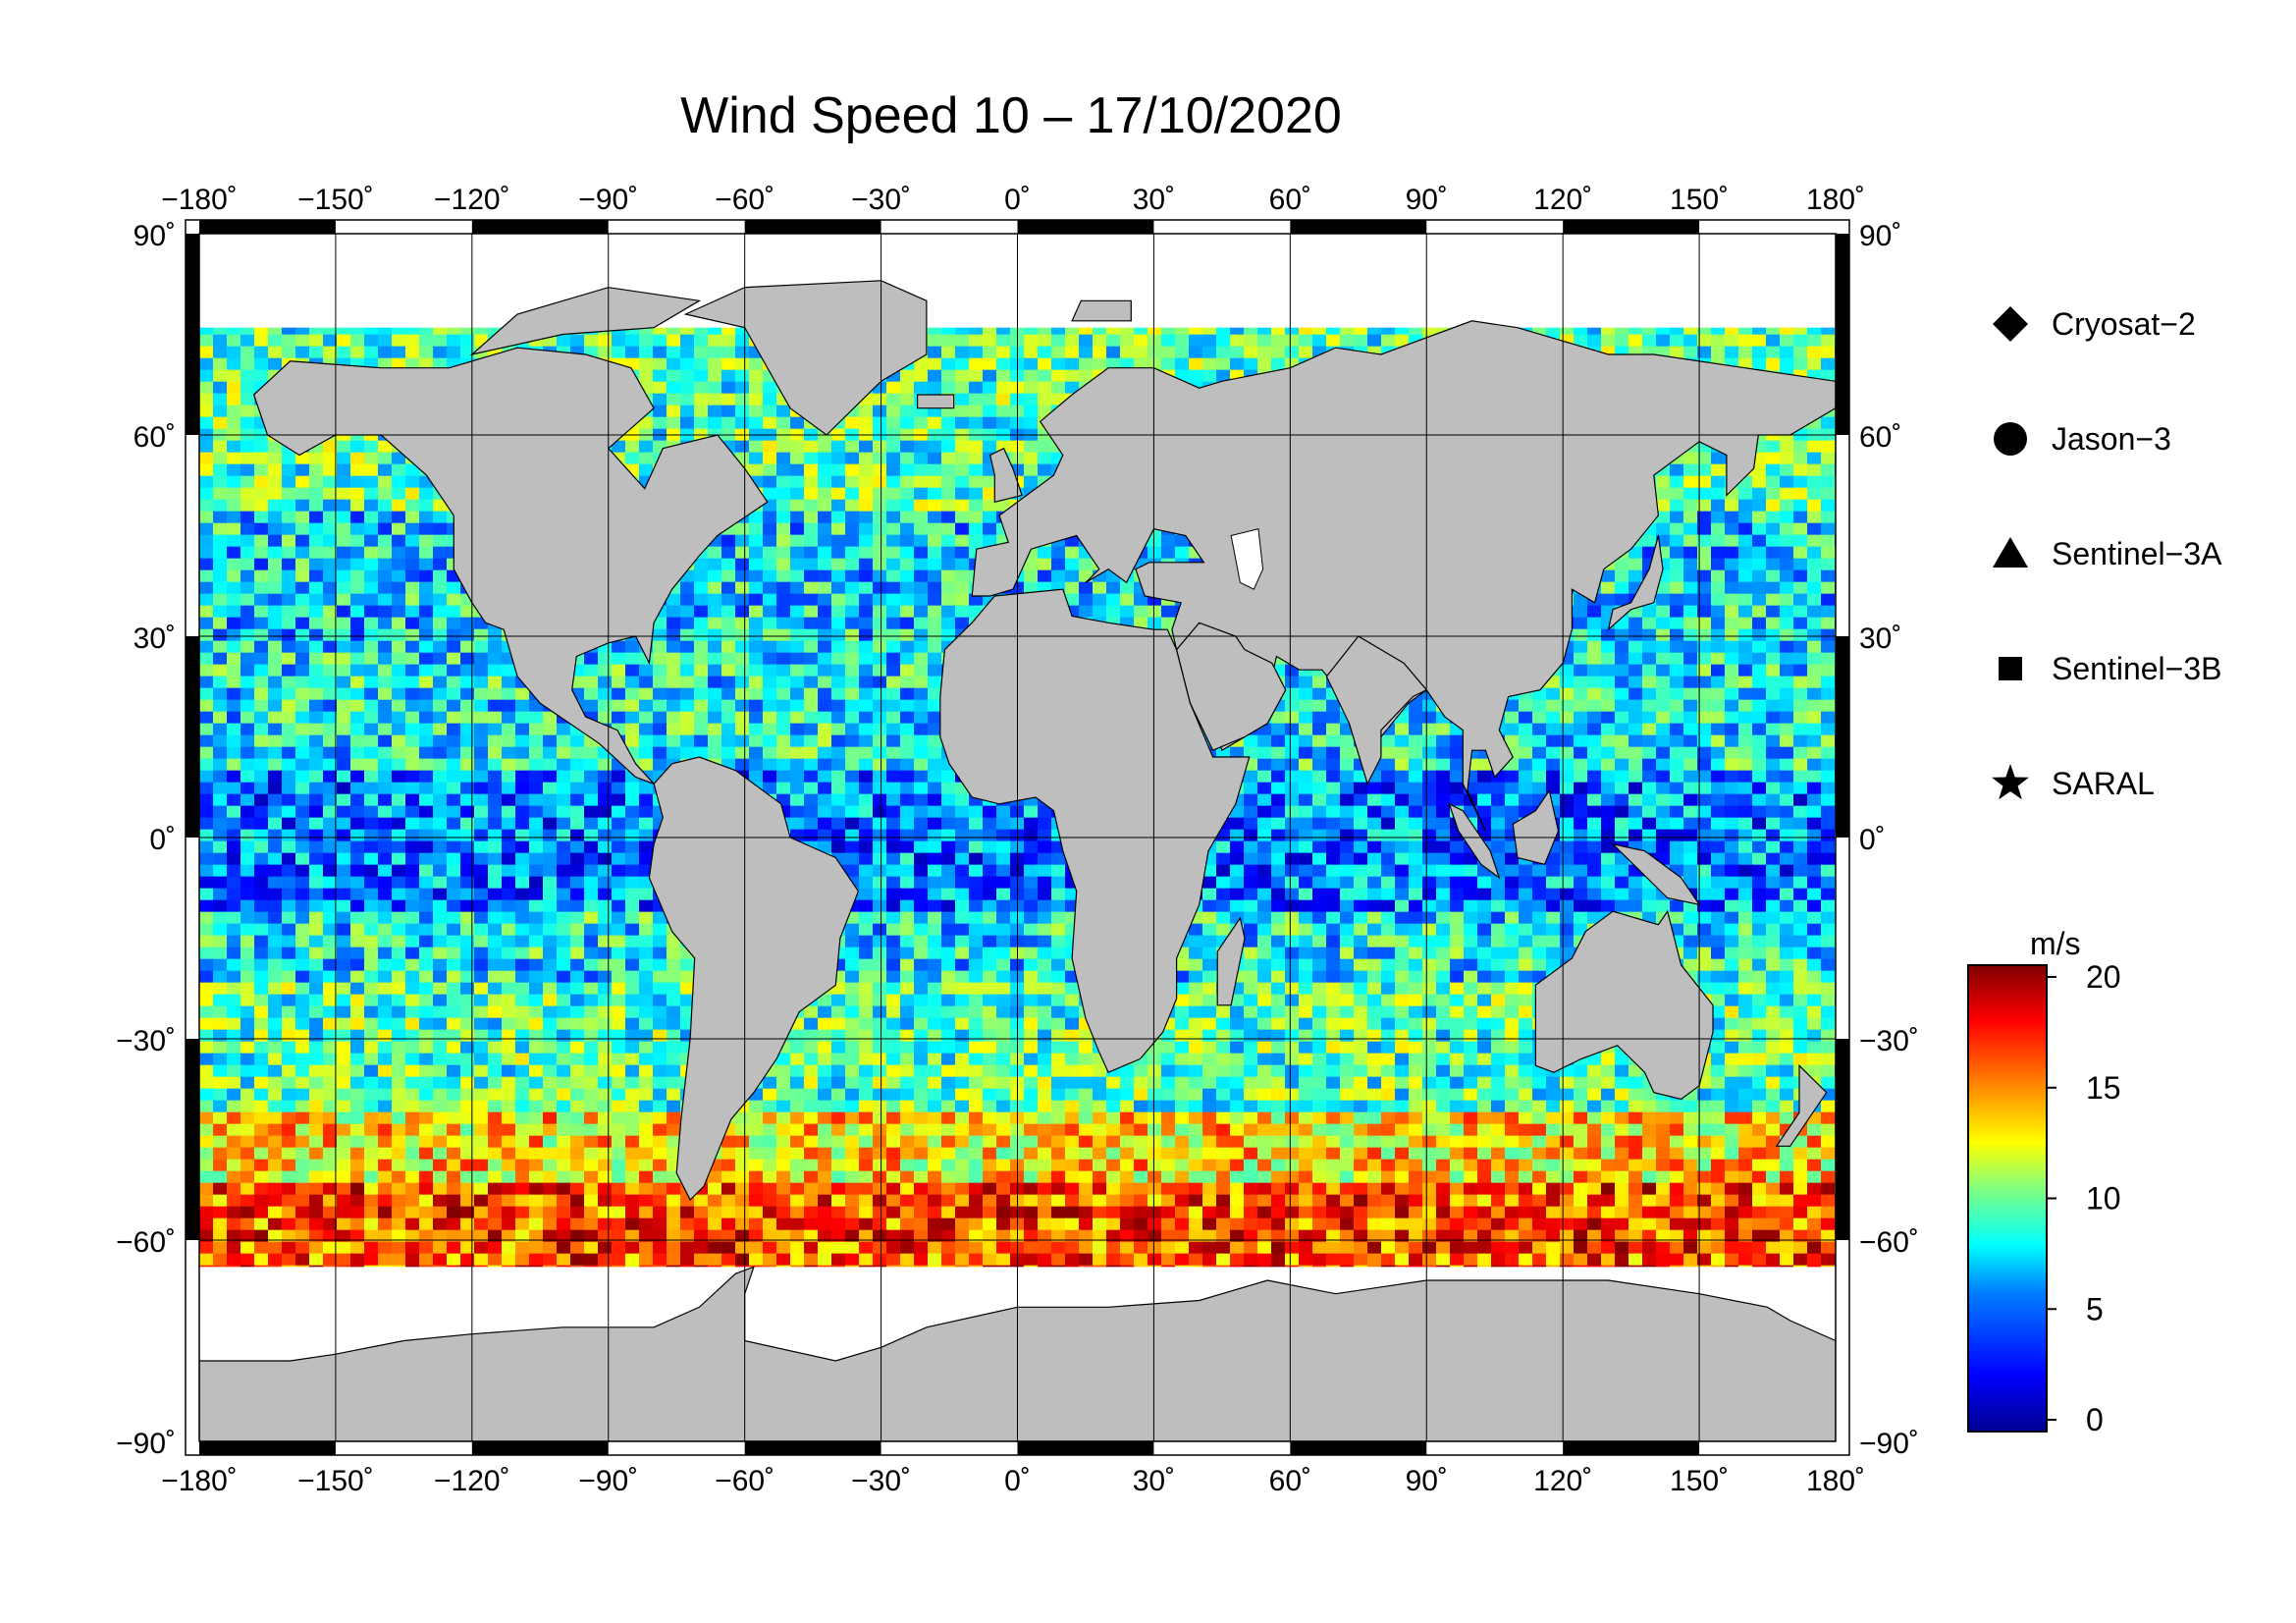 This screenshot has width=2296, height=1623. I want to click on lat-tick-left: 0˚, so click(162, 840).